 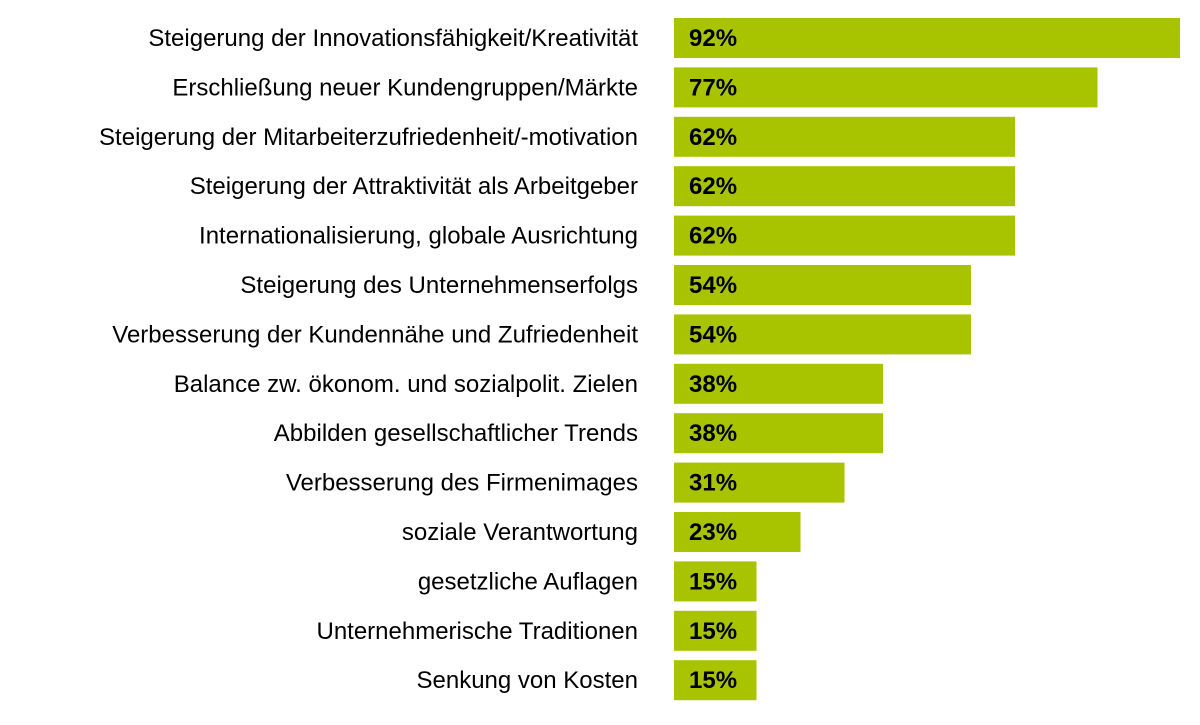 I want to click on value-label-10: 31%, so click(x=713, y=483).